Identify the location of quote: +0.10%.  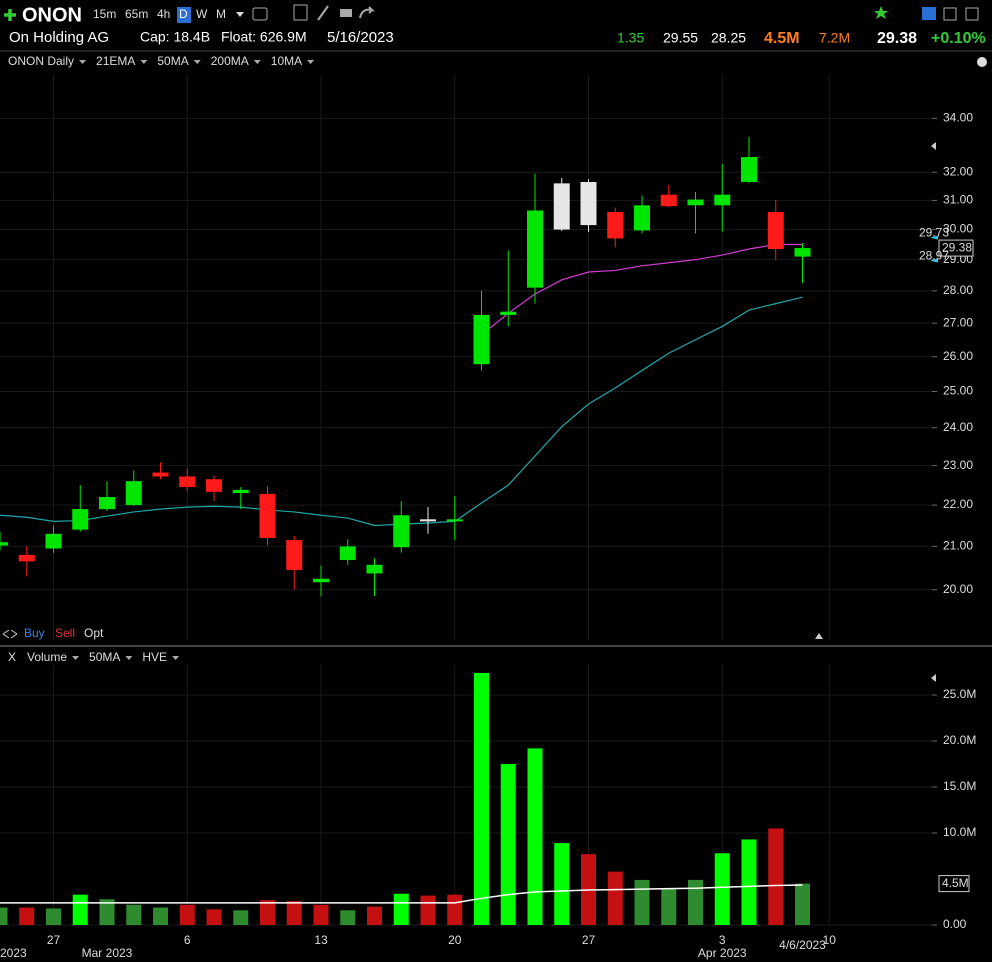
(958, 38).